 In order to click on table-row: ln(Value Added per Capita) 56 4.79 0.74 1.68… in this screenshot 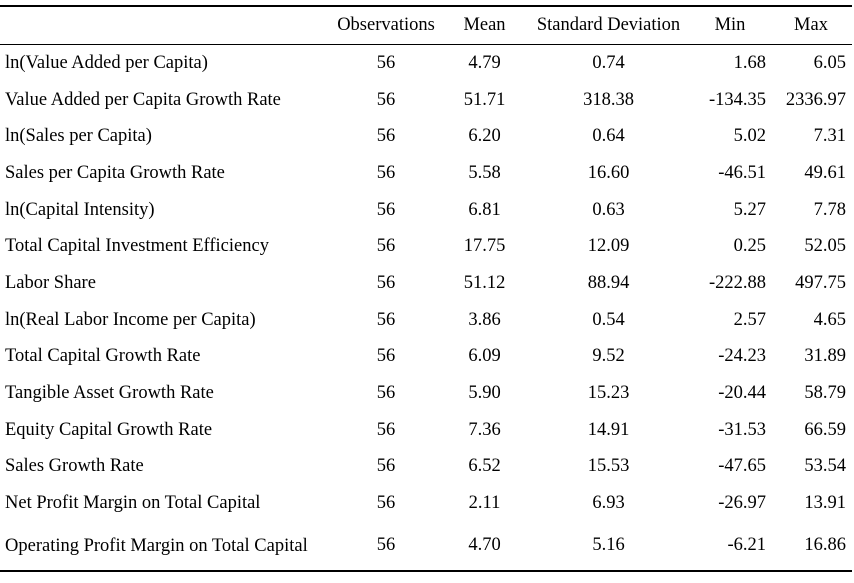, I will do `click(426, 63)`.